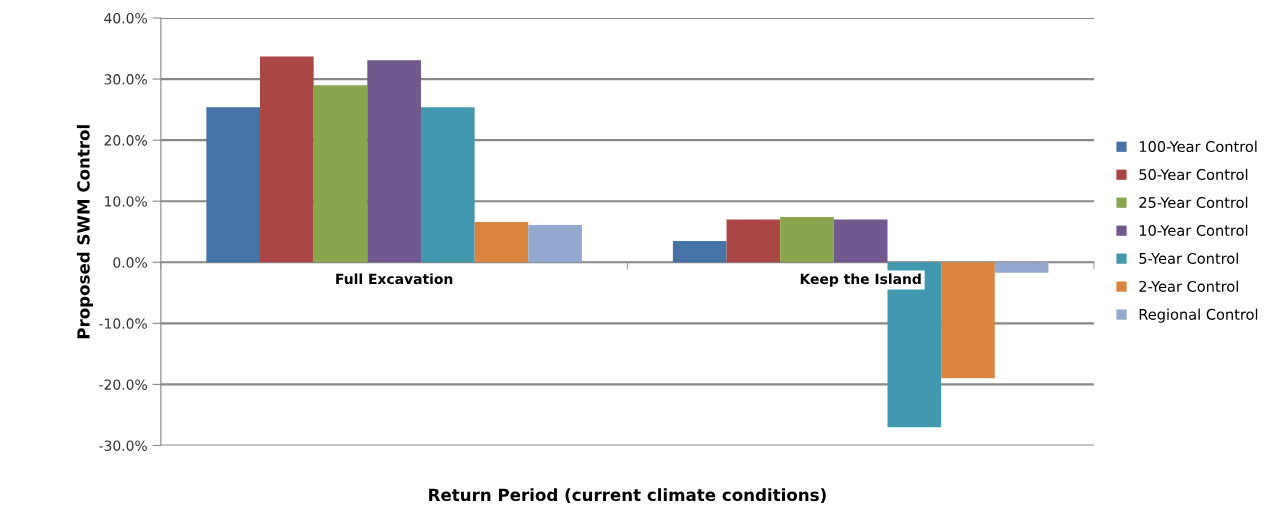  I want to click on legend-label: 5-Year Control, so click(1188, 258).